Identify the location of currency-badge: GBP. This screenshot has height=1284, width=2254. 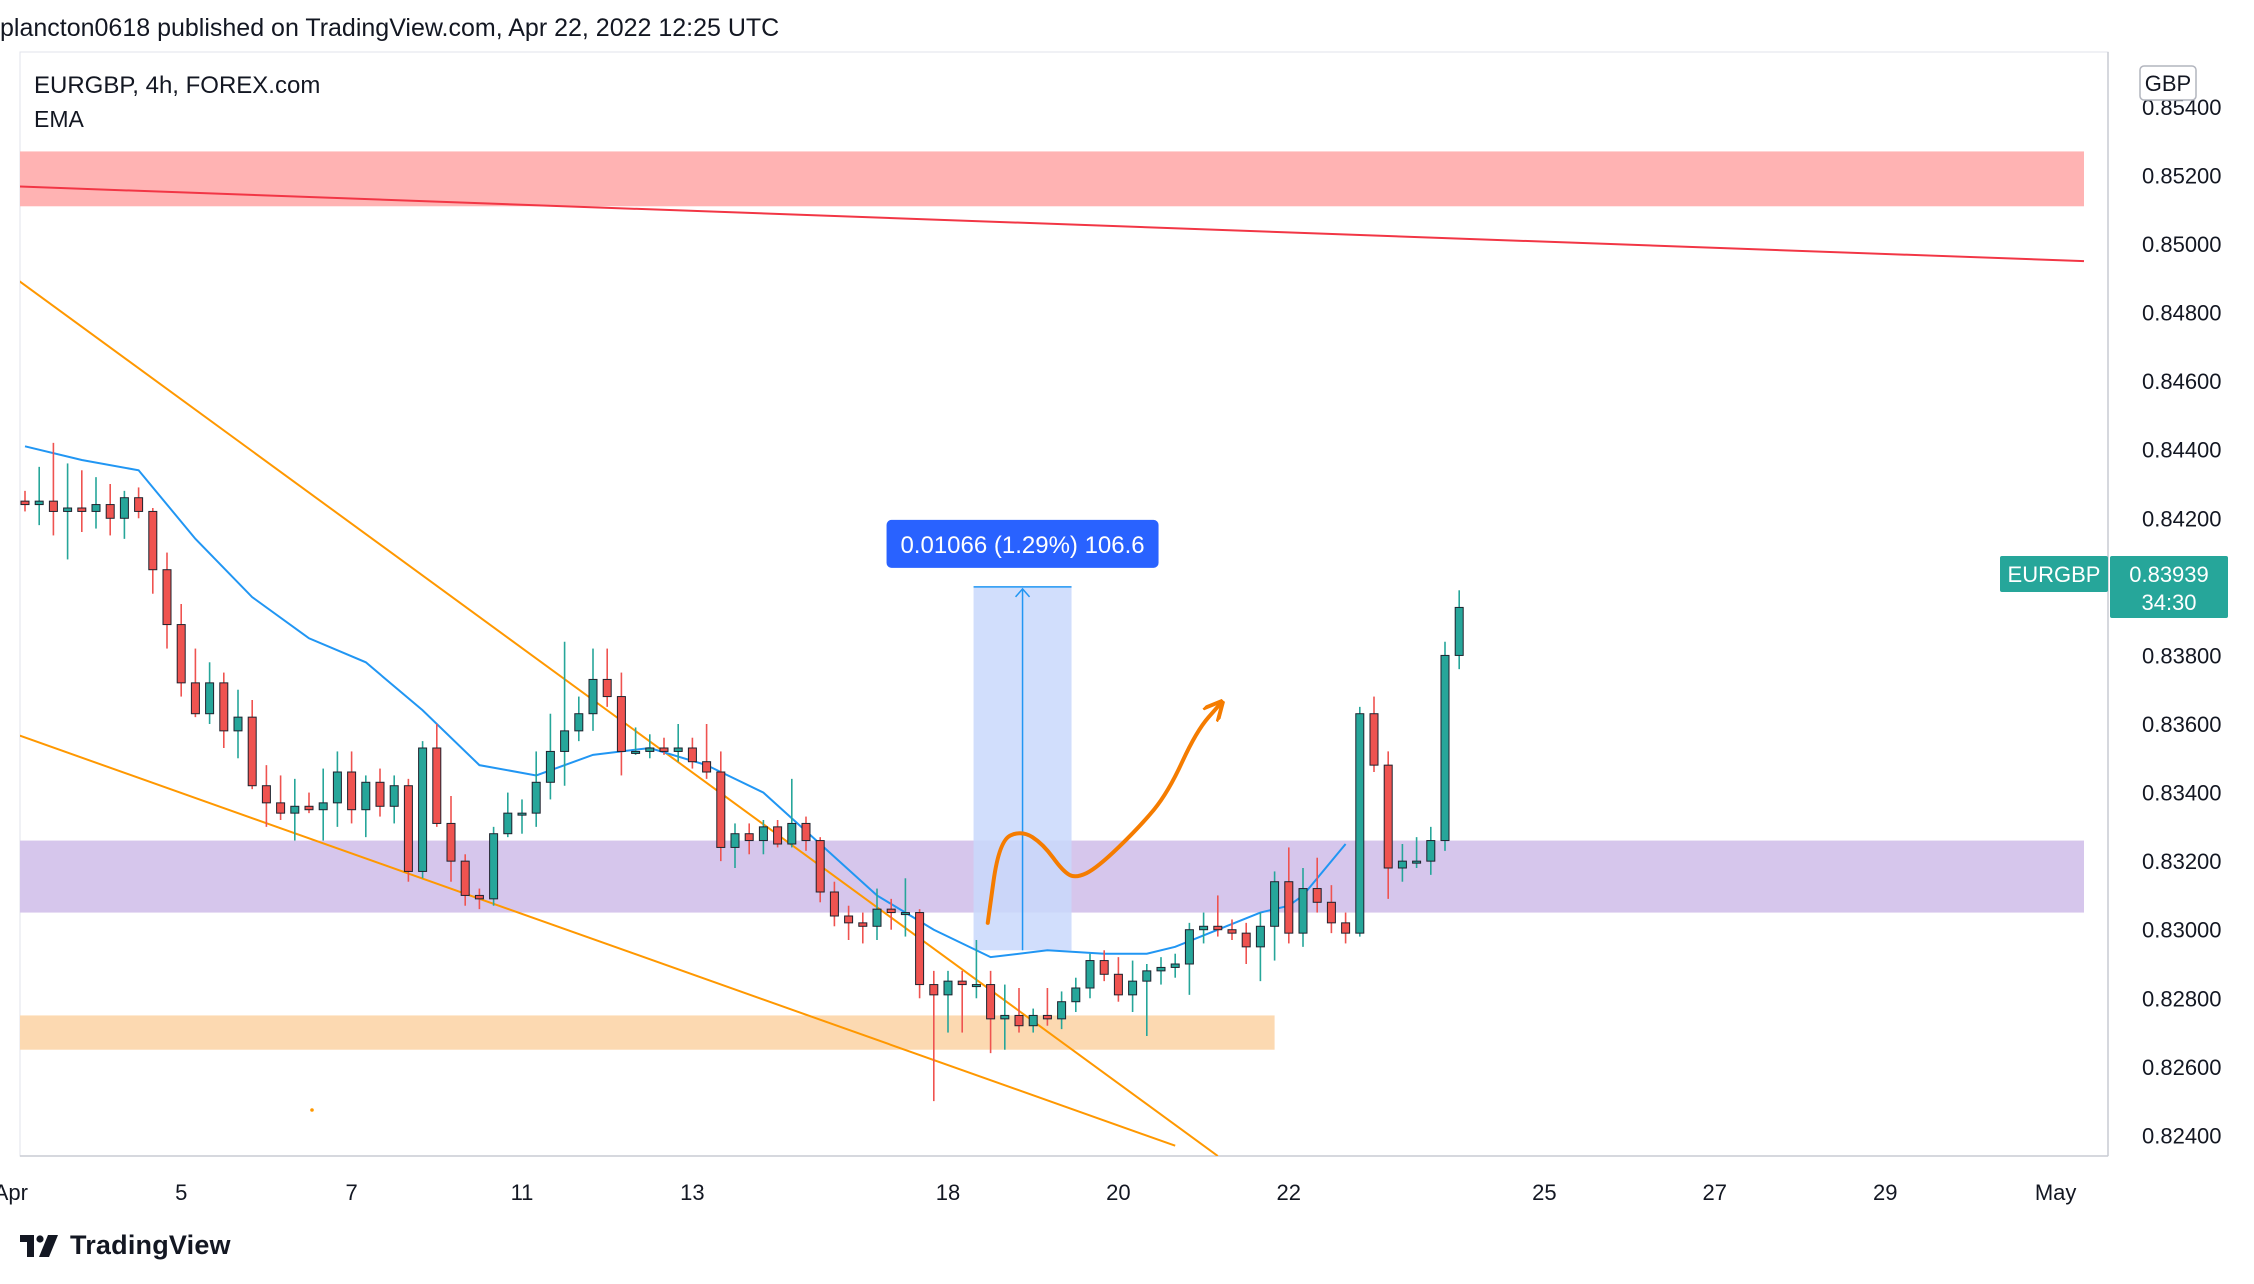
(2168, 83).